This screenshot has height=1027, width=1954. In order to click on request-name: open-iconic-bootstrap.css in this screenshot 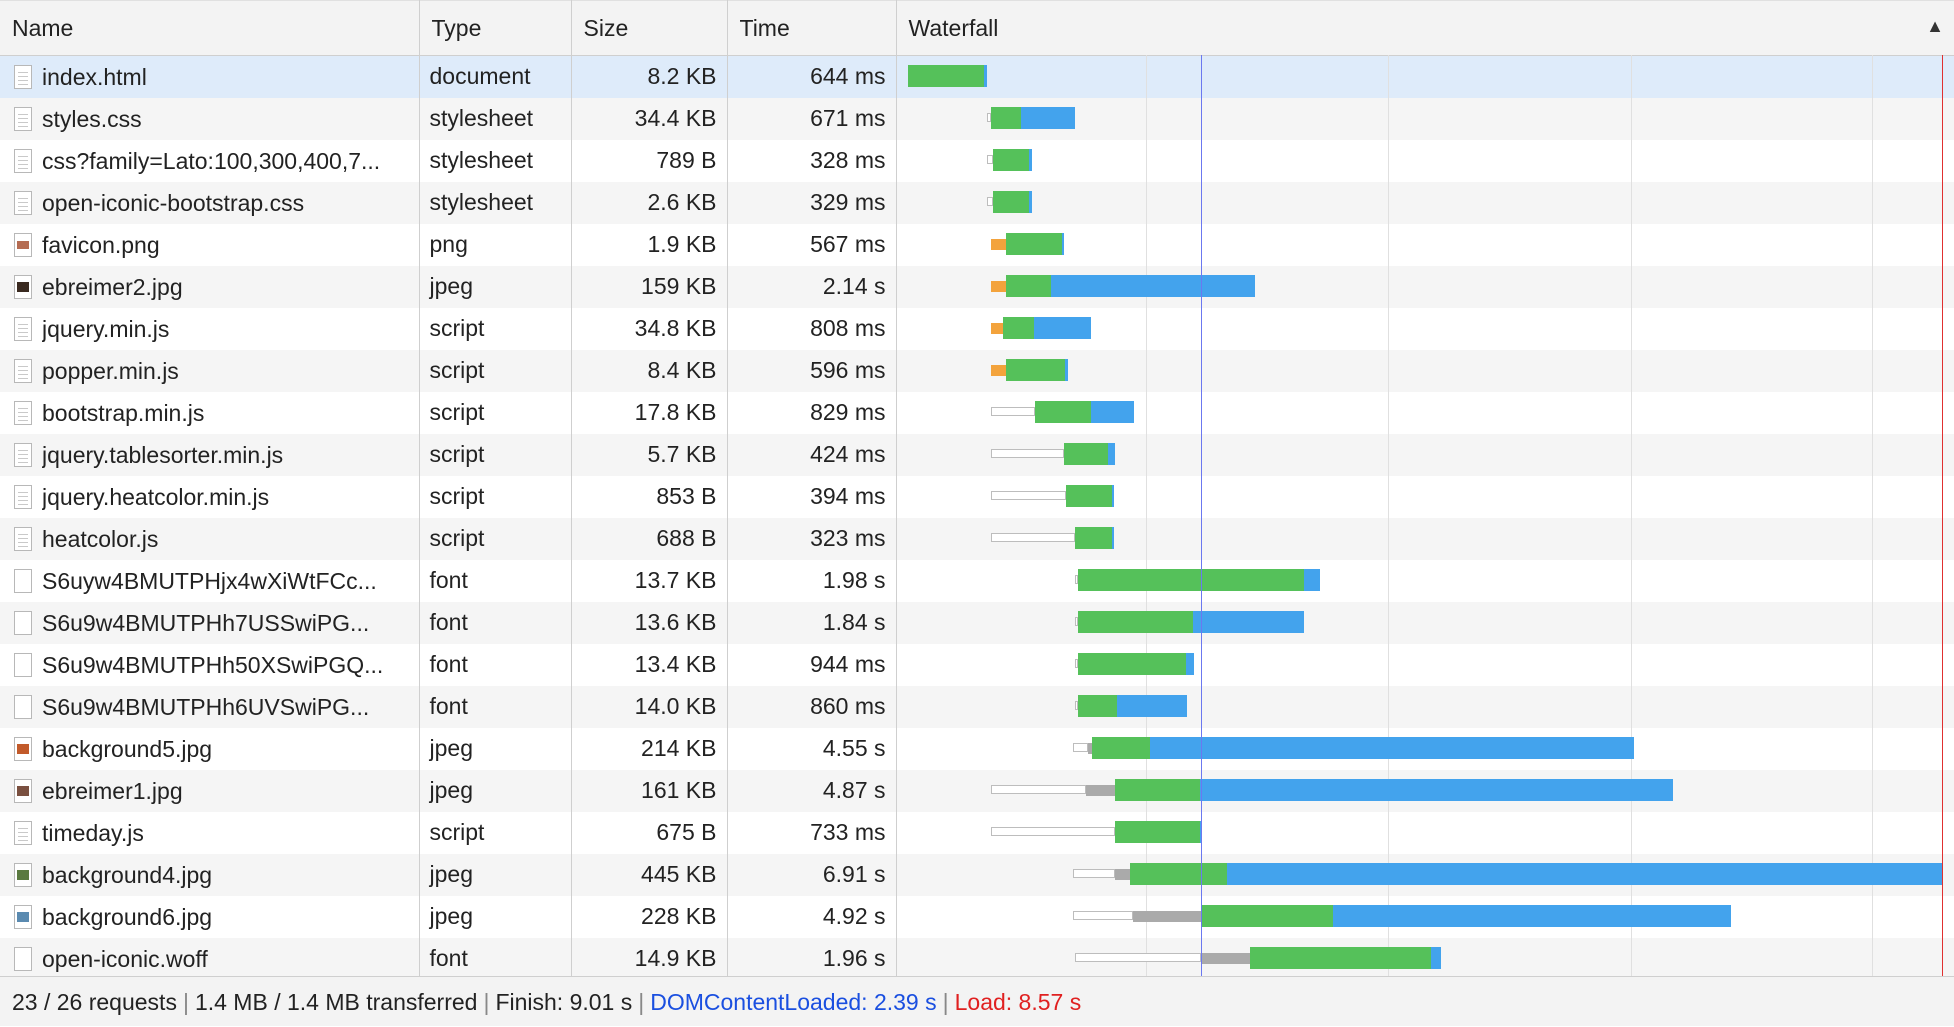, I will do `click(173, 202)`.